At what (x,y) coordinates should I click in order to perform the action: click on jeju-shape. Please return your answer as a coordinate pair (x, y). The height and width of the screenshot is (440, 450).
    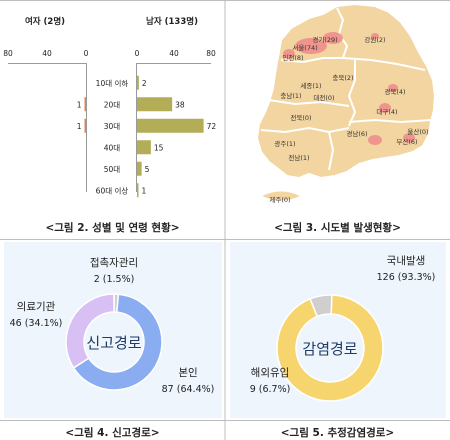
    Looking at the image, I should click on (281, 196).